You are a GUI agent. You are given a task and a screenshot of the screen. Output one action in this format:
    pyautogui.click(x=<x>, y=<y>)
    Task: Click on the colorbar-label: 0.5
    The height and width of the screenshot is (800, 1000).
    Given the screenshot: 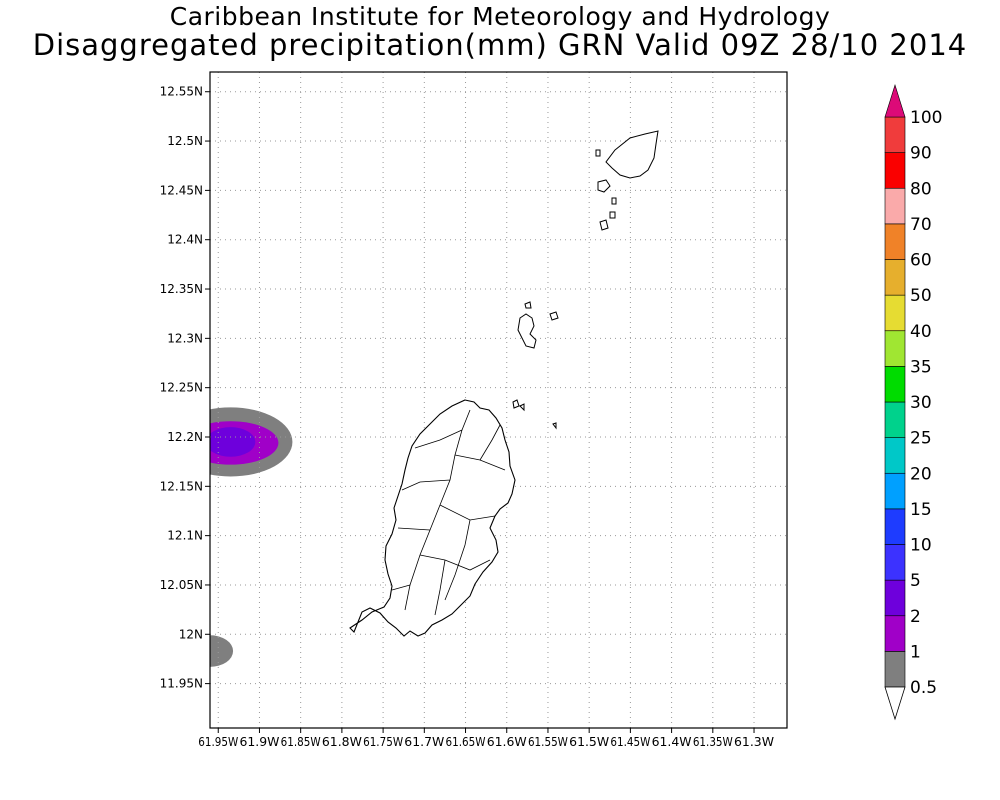 What is the action you would take?
    pyautogui.click(x=923, y=688)
    